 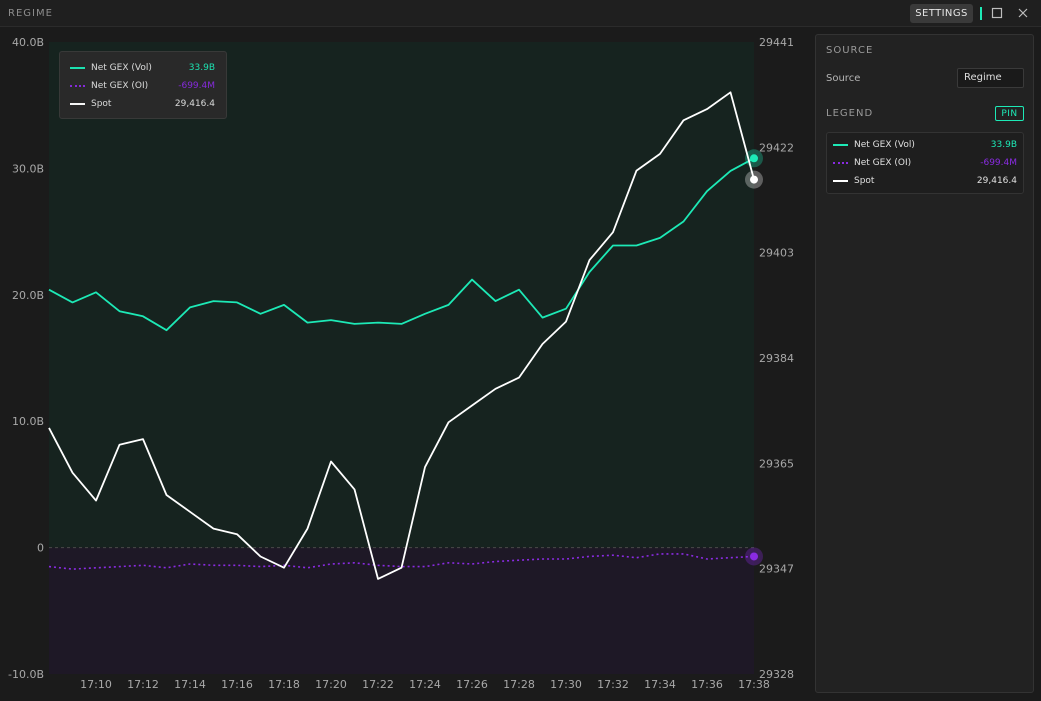 I want to click on accent-indicator, so click(x=981, y=13).